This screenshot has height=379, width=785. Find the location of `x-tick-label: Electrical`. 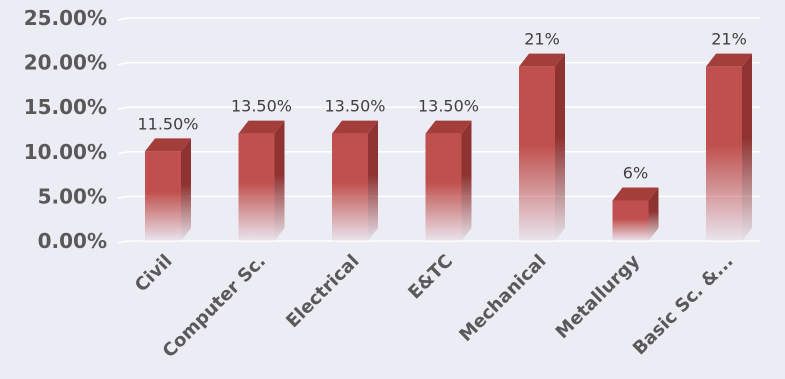

x-tick-label: Electrical is located at coordinates (322, 291).